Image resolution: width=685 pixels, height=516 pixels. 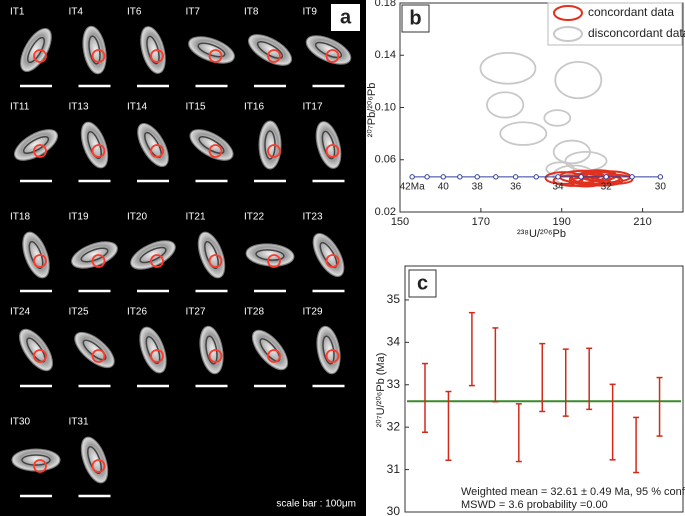 I want to click on grain-label: IT24, so click(x=20, y=312).